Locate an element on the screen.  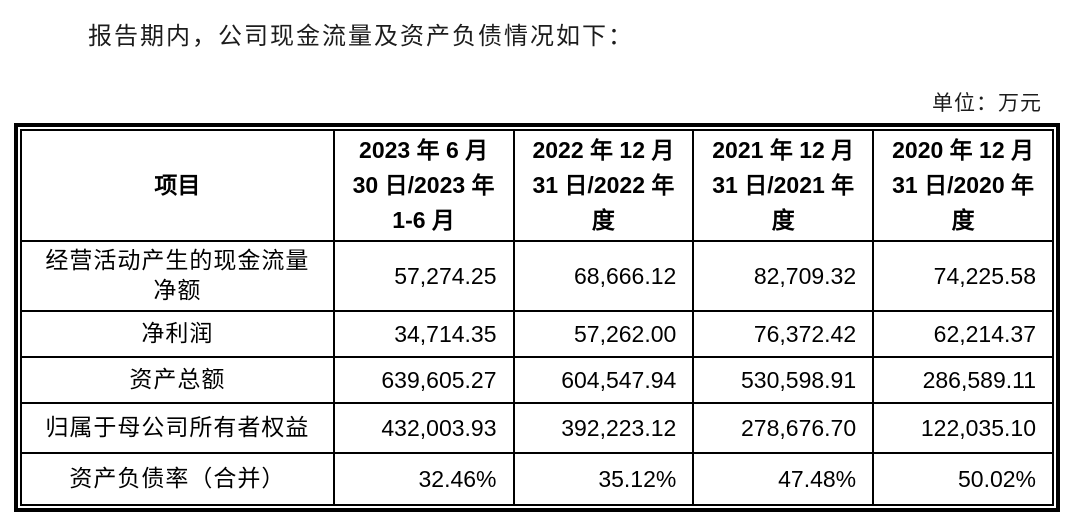
table-cell: 68,666.12 is located at coordinates (603, 276).